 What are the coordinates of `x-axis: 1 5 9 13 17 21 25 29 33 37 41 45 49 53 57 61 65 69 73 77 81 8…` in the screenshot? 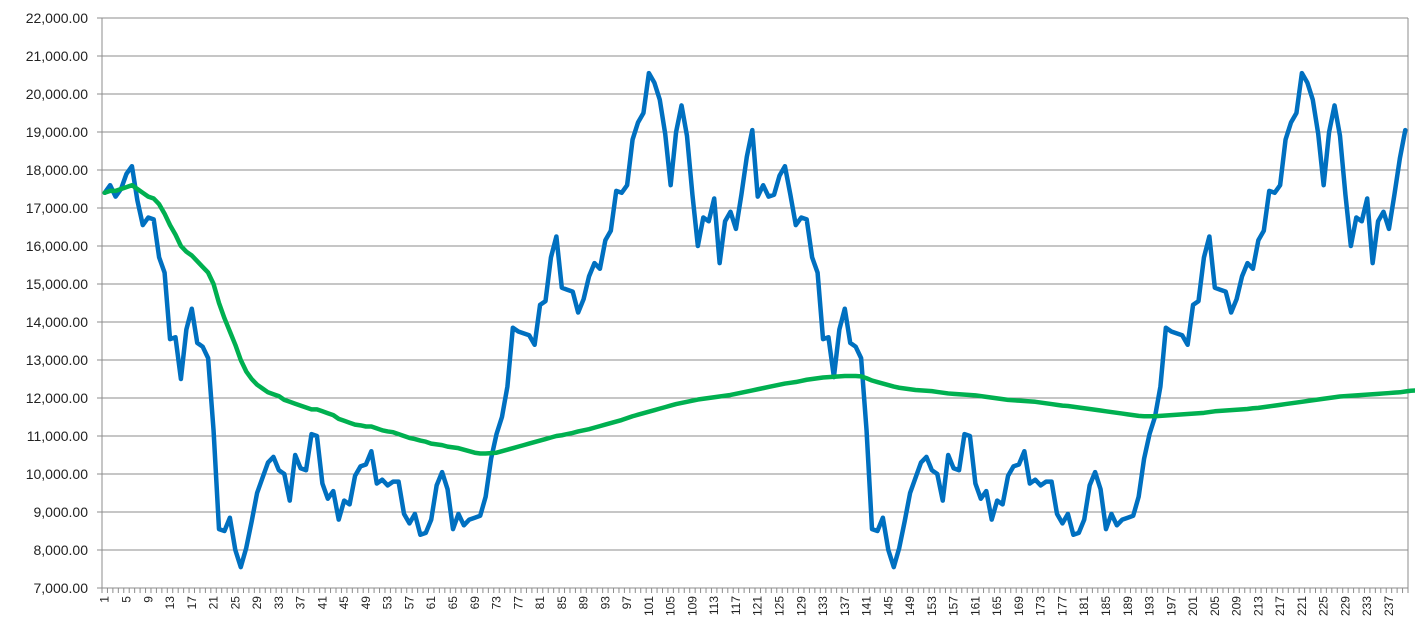 It's located at (753, 601).